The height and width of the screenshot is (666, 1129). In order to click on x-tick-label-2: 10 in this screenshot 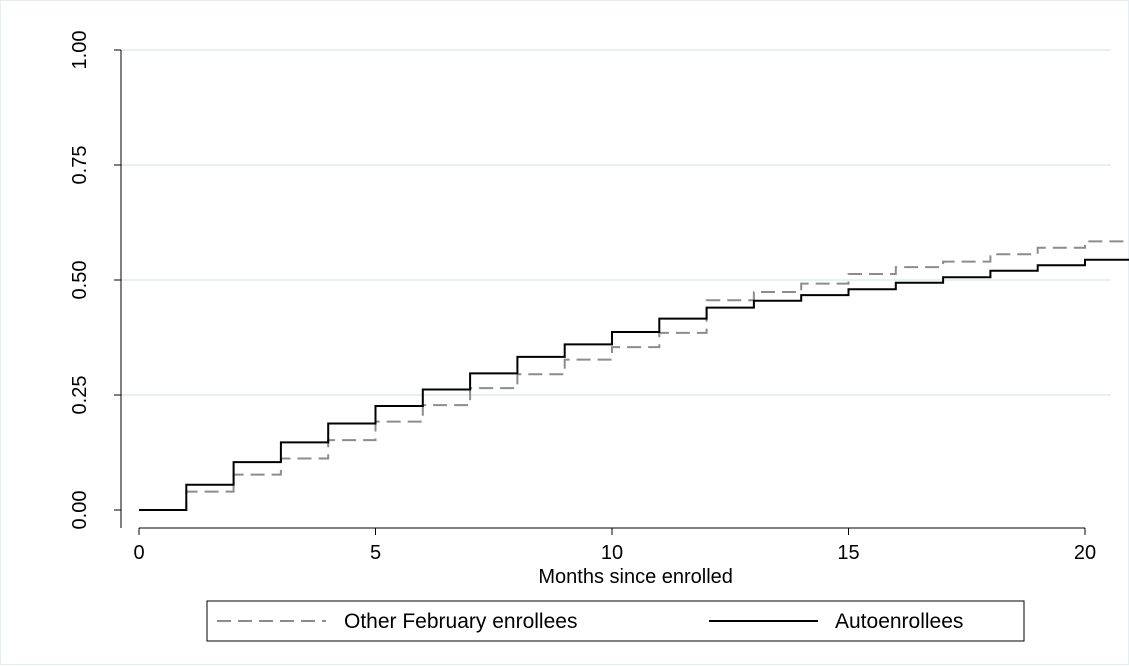, I will do `click(612, 553)`.